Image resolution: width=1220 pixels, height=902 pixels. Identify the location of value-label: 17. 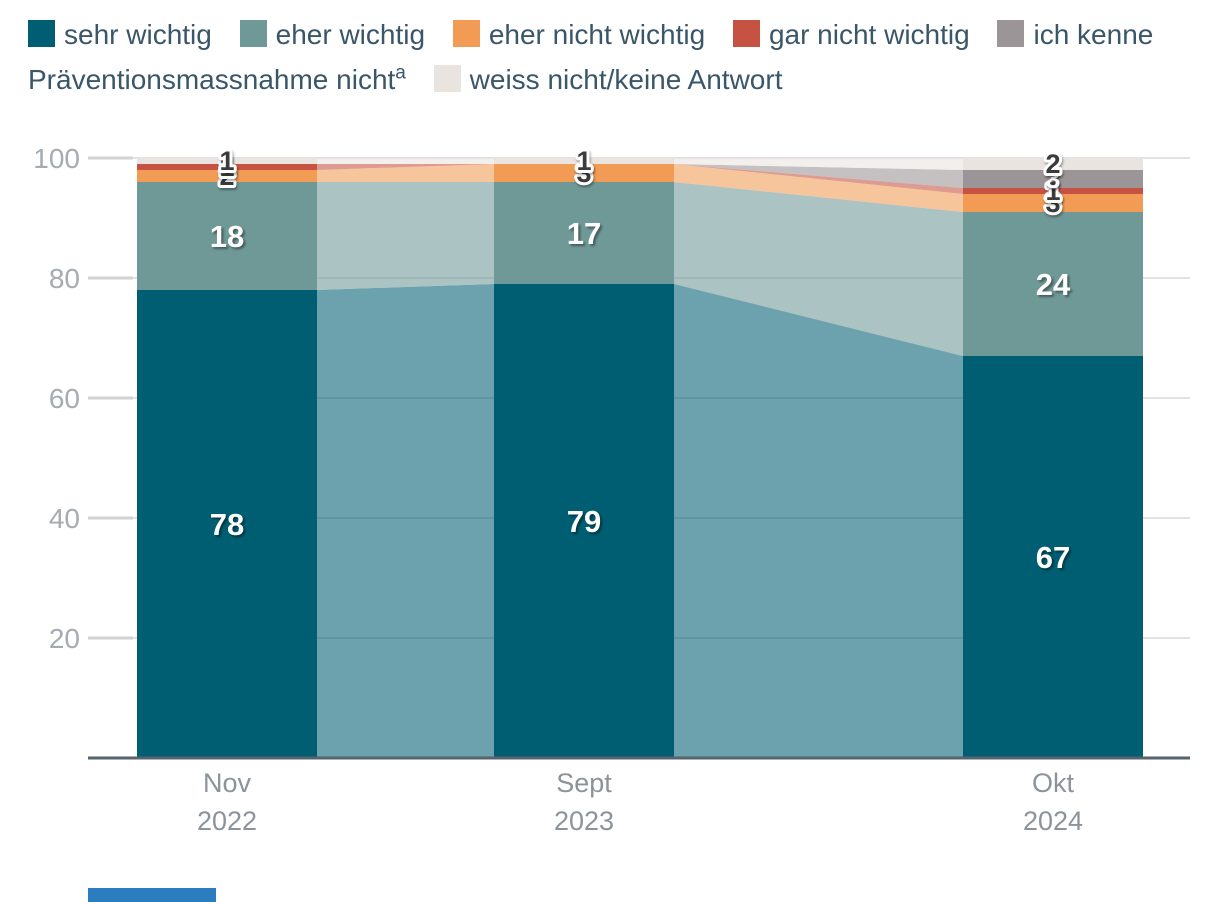
(584, 233).